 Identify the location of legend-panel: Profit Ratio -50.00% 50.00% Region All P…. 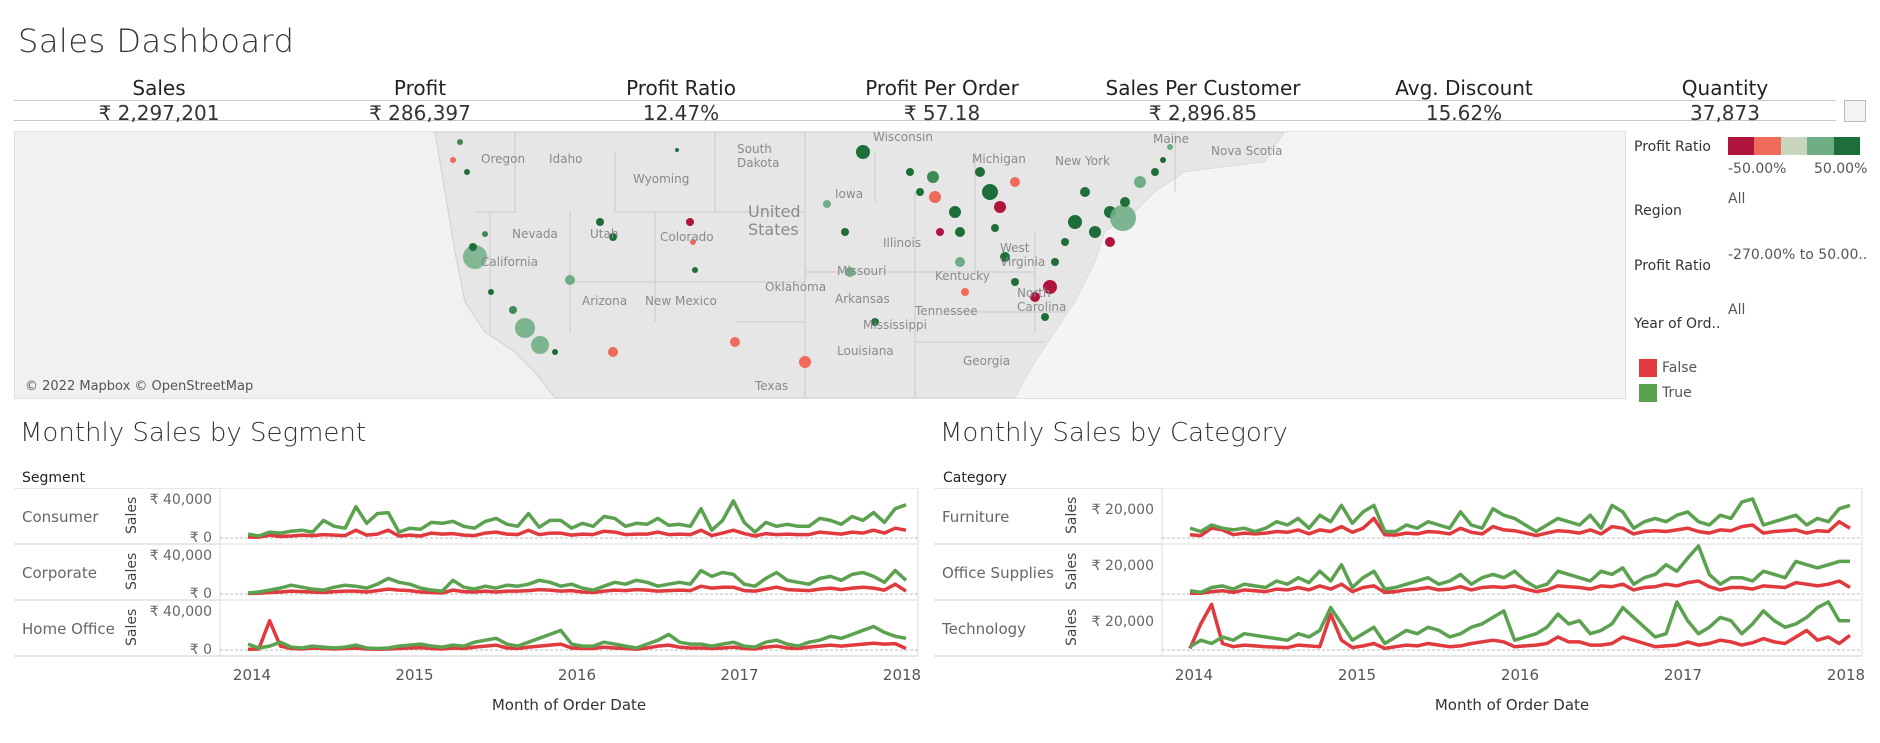
(1754, 271).